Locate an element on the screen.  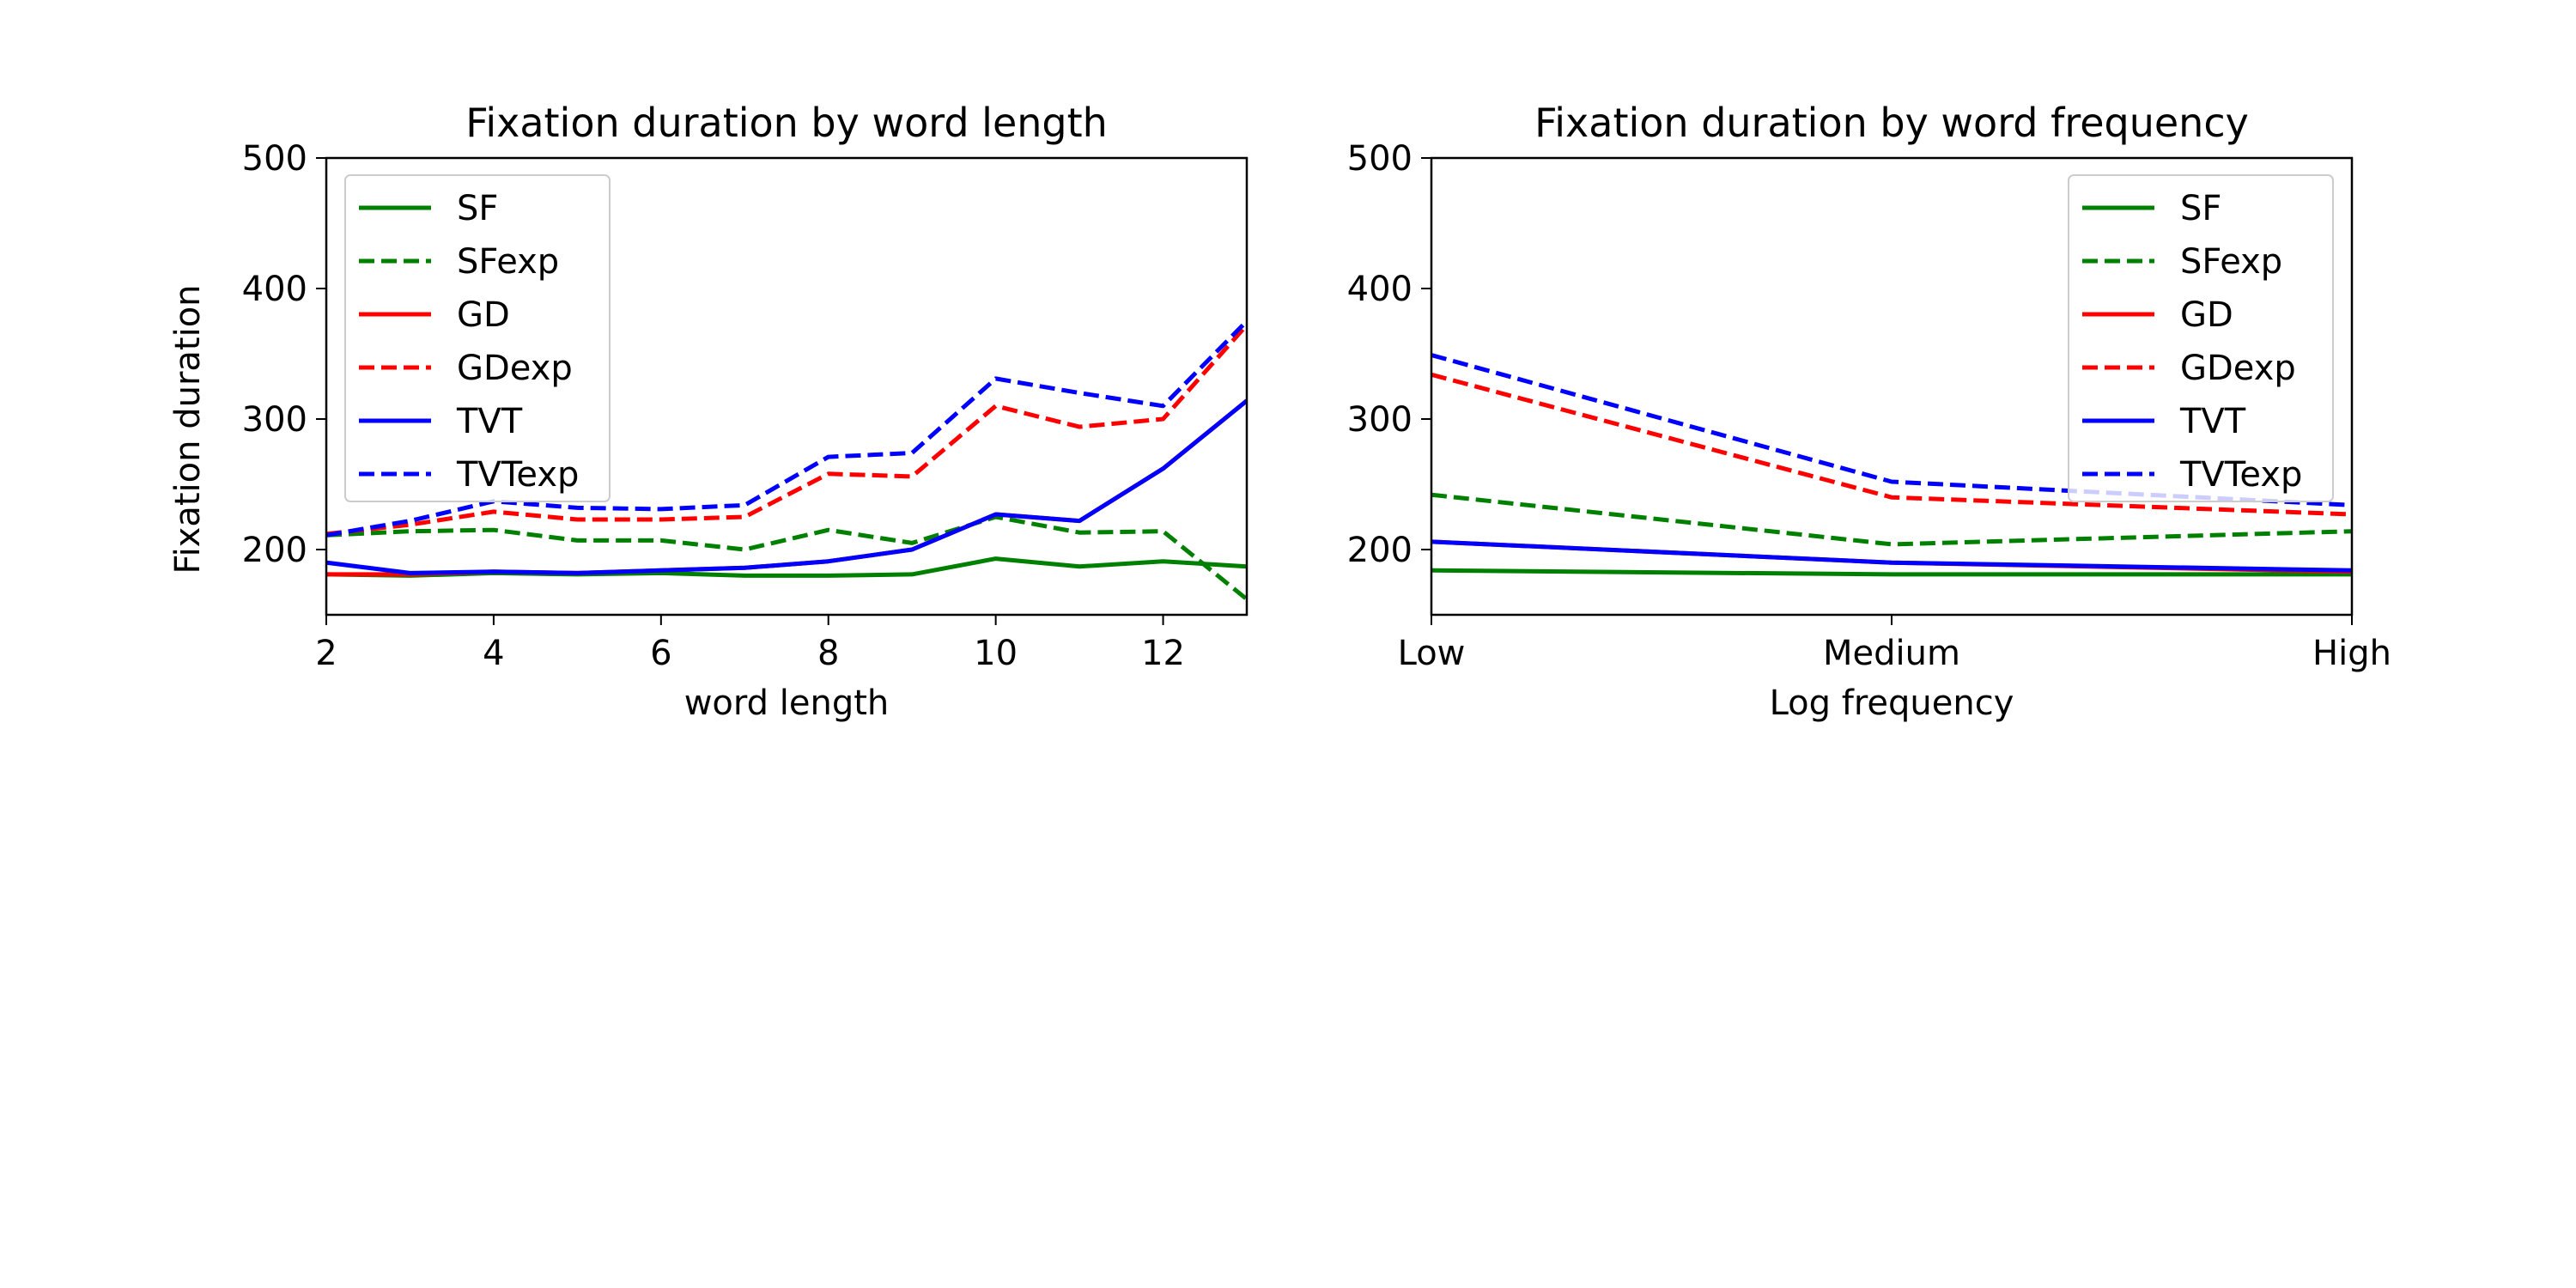
x-tick-label: 2 is located at coordinates (326, 653).